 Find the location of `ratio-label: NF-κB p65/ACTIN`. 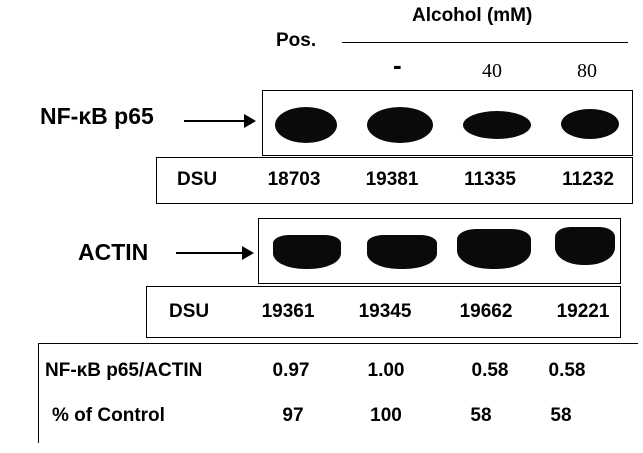

ratio-label: NF-κB p65/ACTIN is located at coordinates (124, 370).